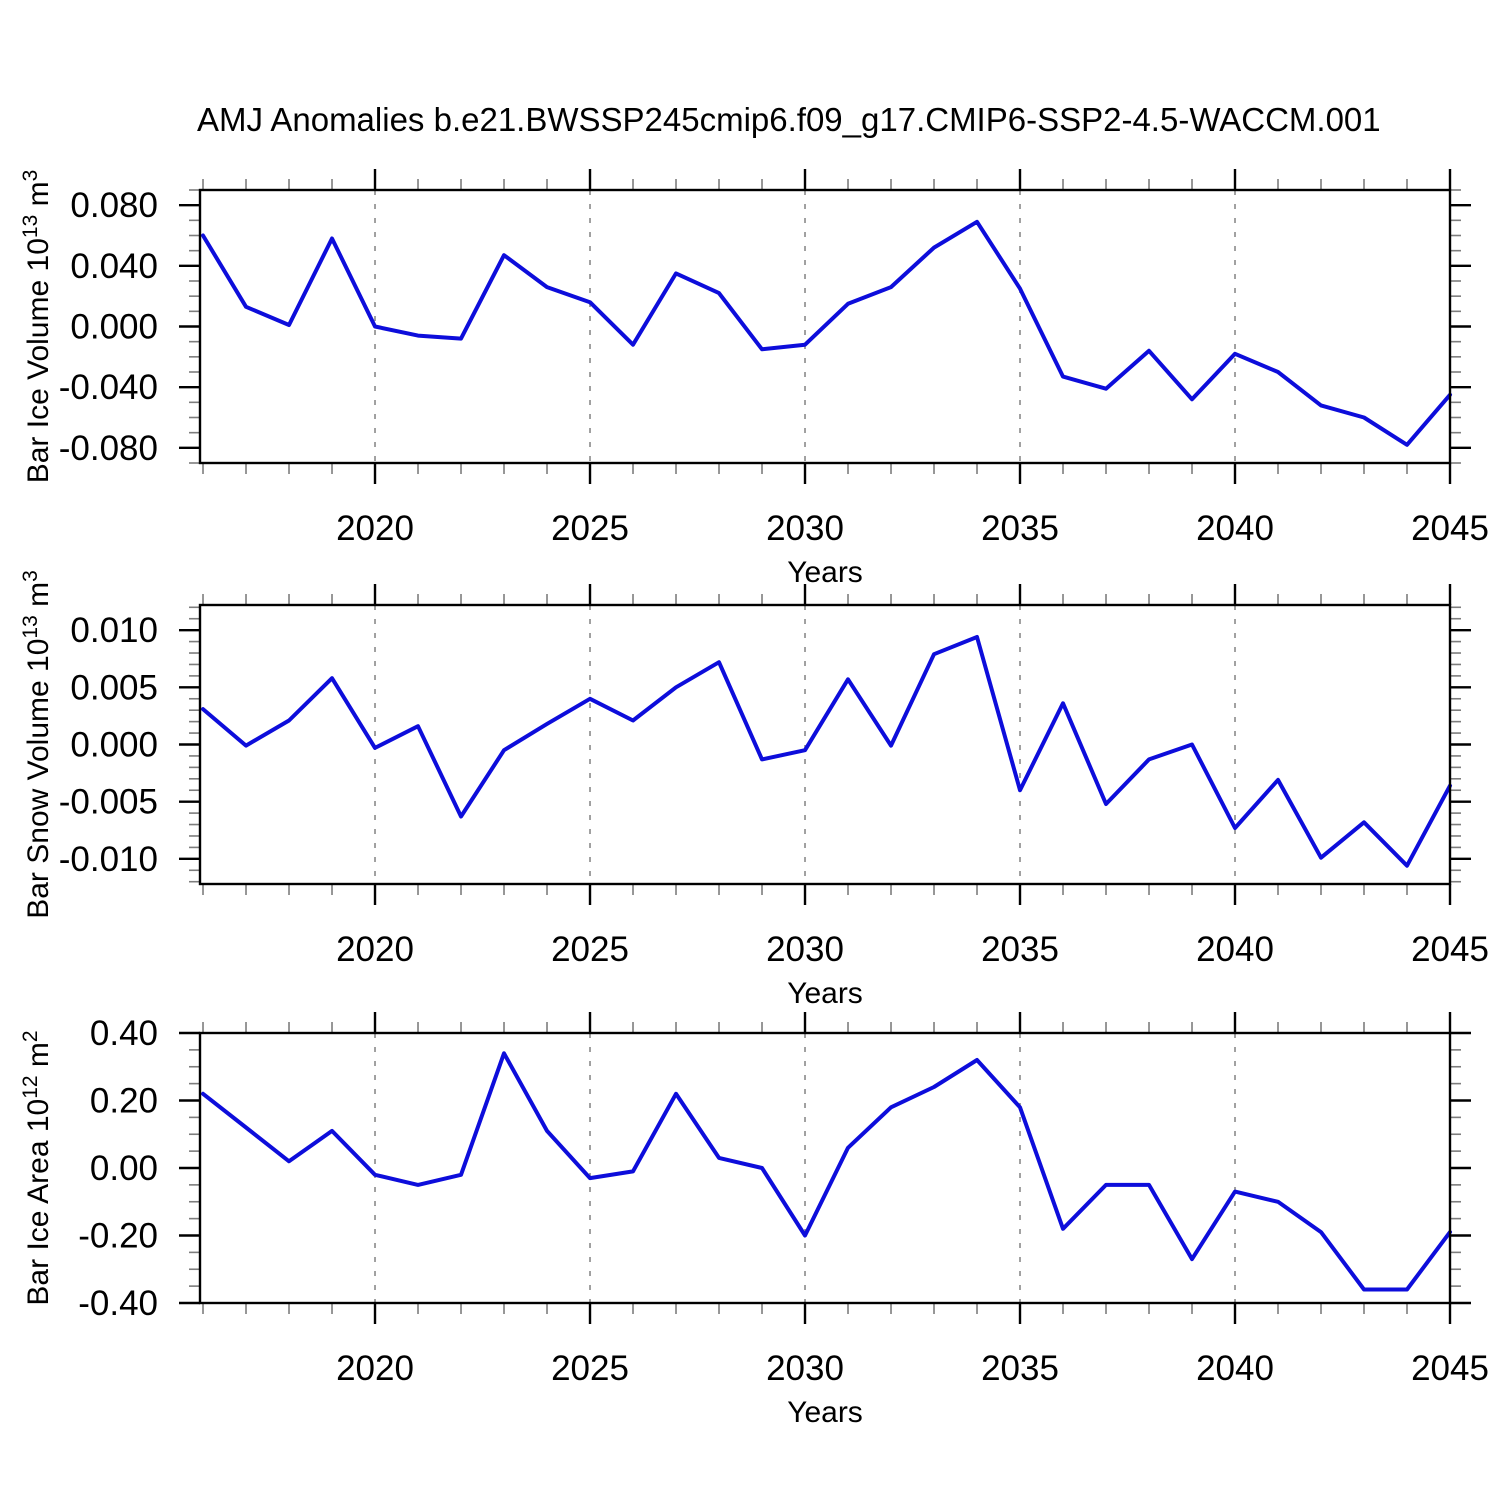 Image resolution: width=1500 pixels, height=1500 pixels. Describe the element at coordinates (826, 333) in the screenshot. I see `data-line-bar-ice-volume` at that location.